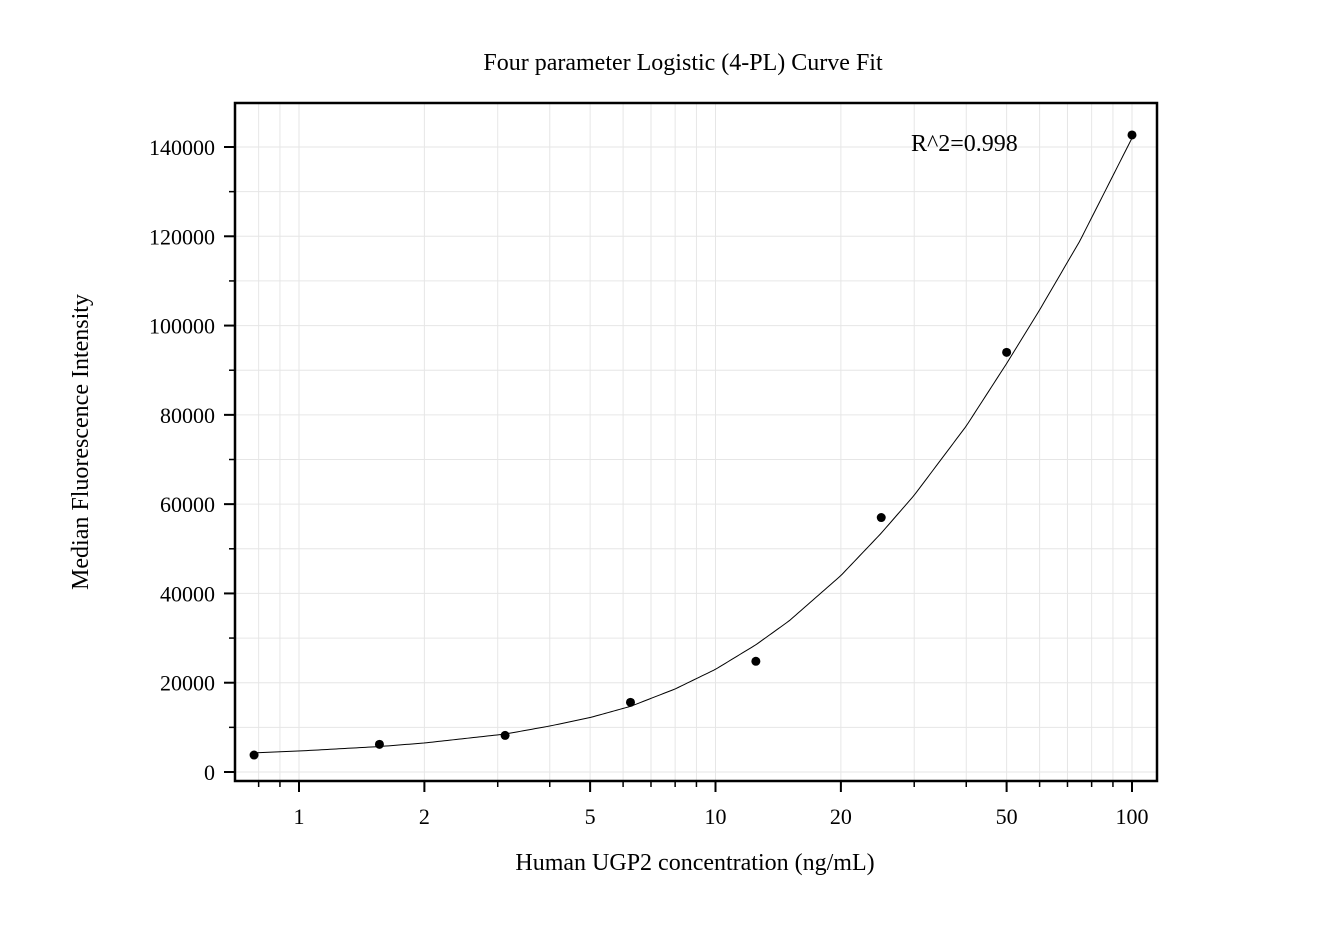 This screenshot has height=933, width=1333. I want to click on y-axis-ticks: 0 20000 40000 60000 80000 100000 120000 140000, so click(192, 460).